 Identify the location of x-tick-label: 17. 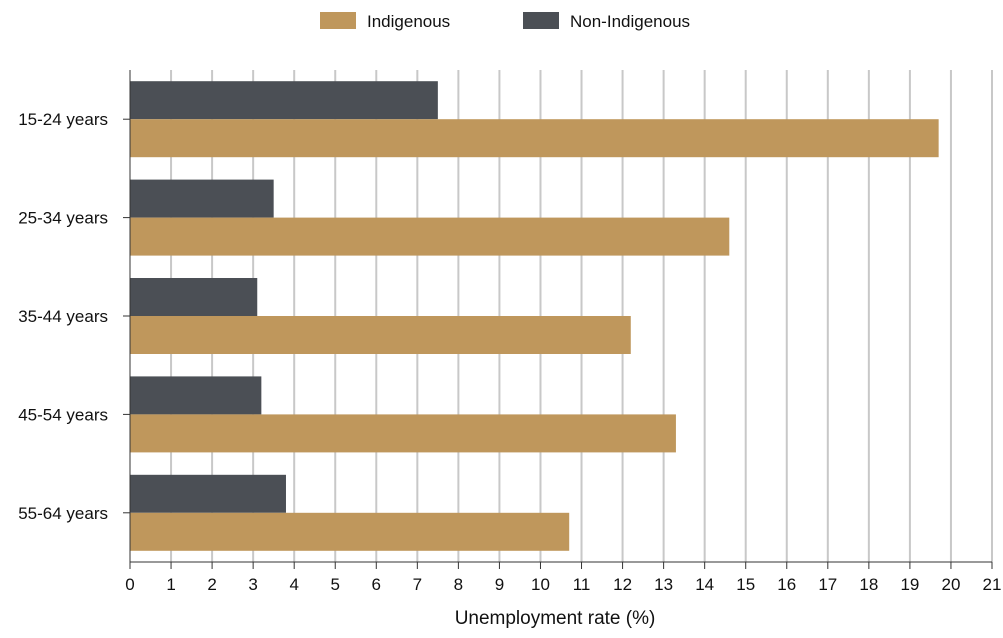
(827, 584).